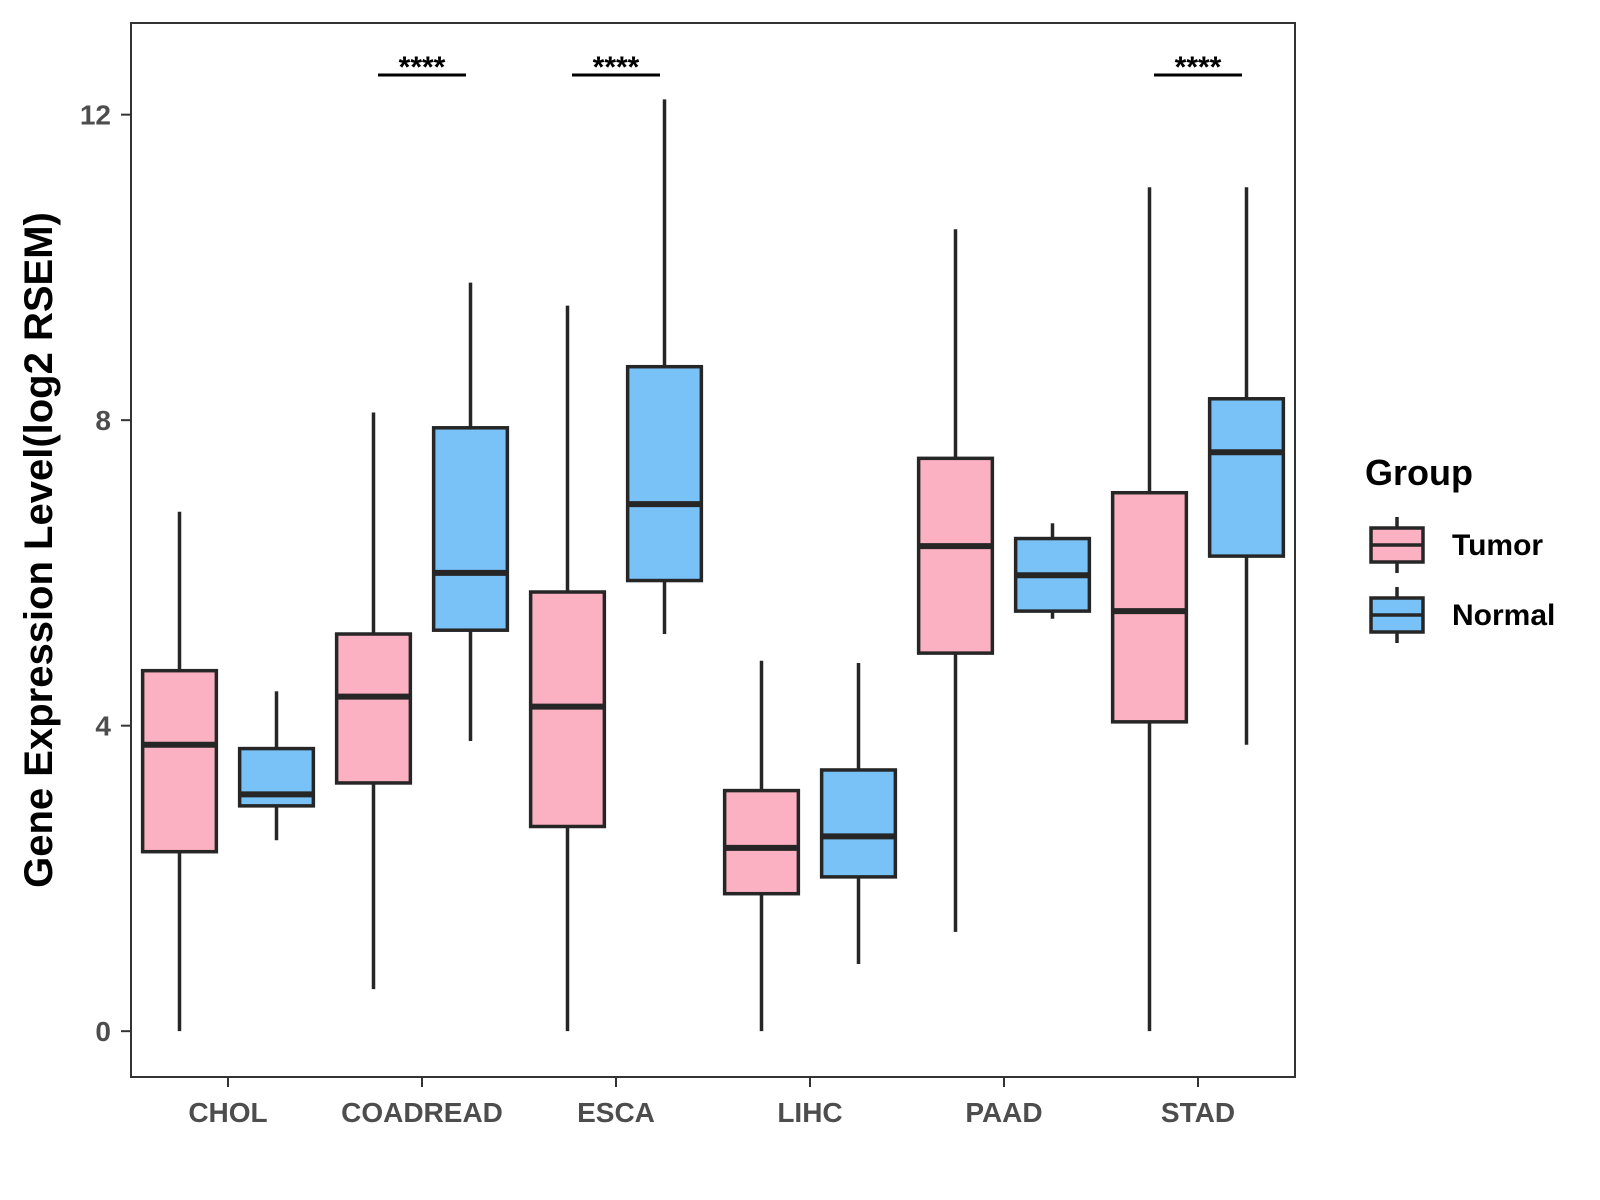  What do you see at coordinates (616, 1112) in the screenshot?
I see `x-tick-label: ESCA` at bounding box center [616, 1112].